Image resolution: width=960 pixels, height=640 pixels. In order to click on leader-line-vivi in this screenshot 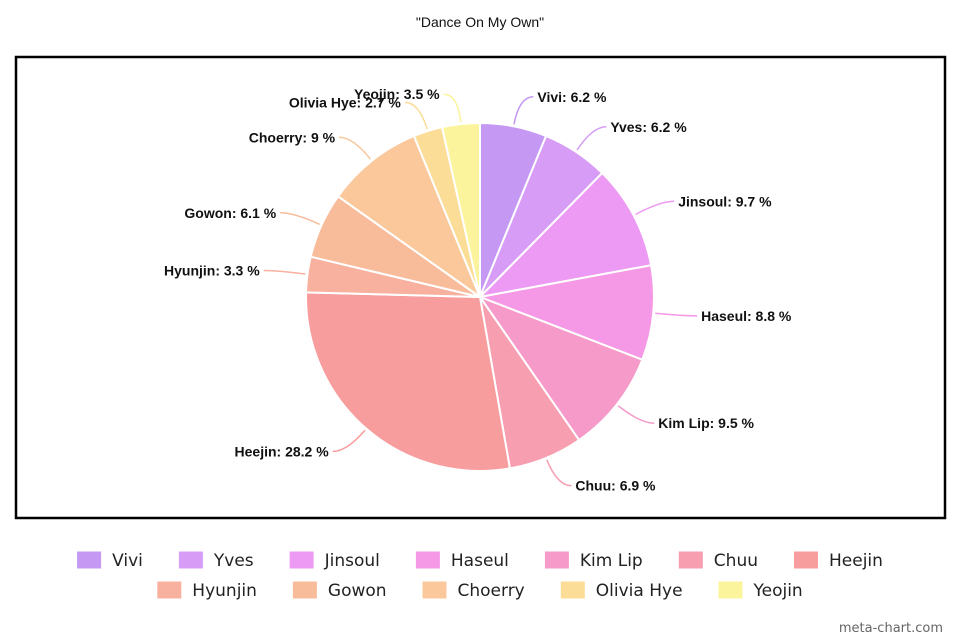, I will do `click(523, 110)`.